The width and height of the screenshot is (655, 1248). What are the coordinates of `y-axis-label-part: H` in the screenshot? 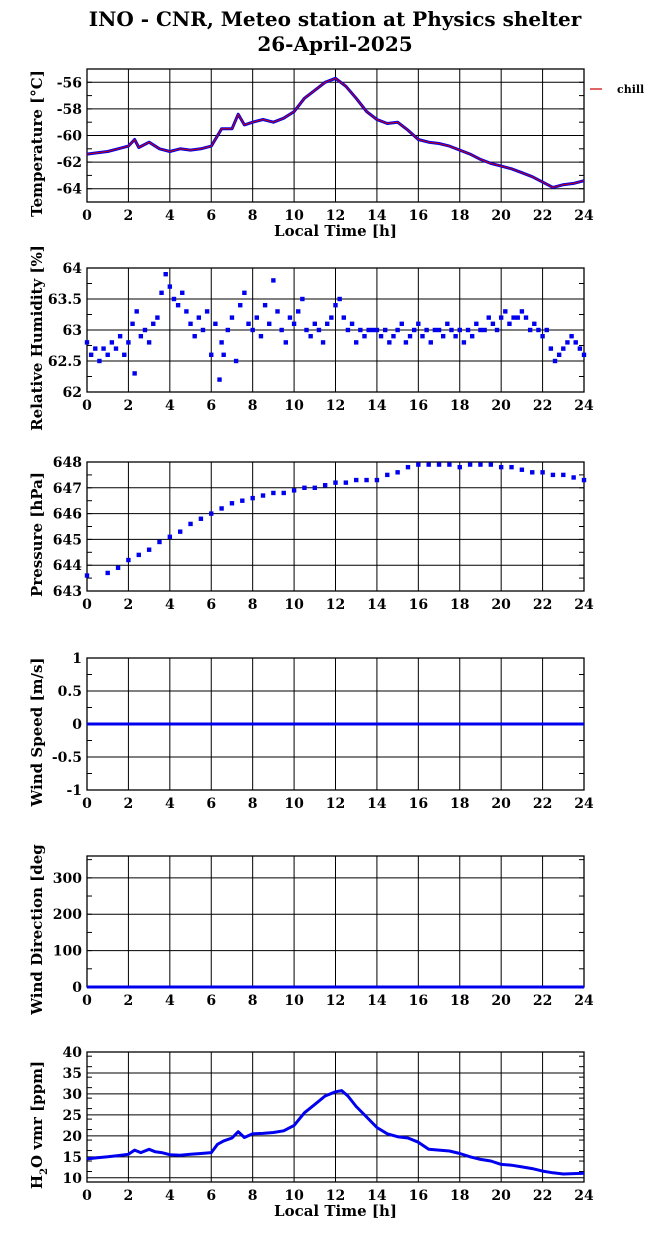 It's located at (37, 1182).